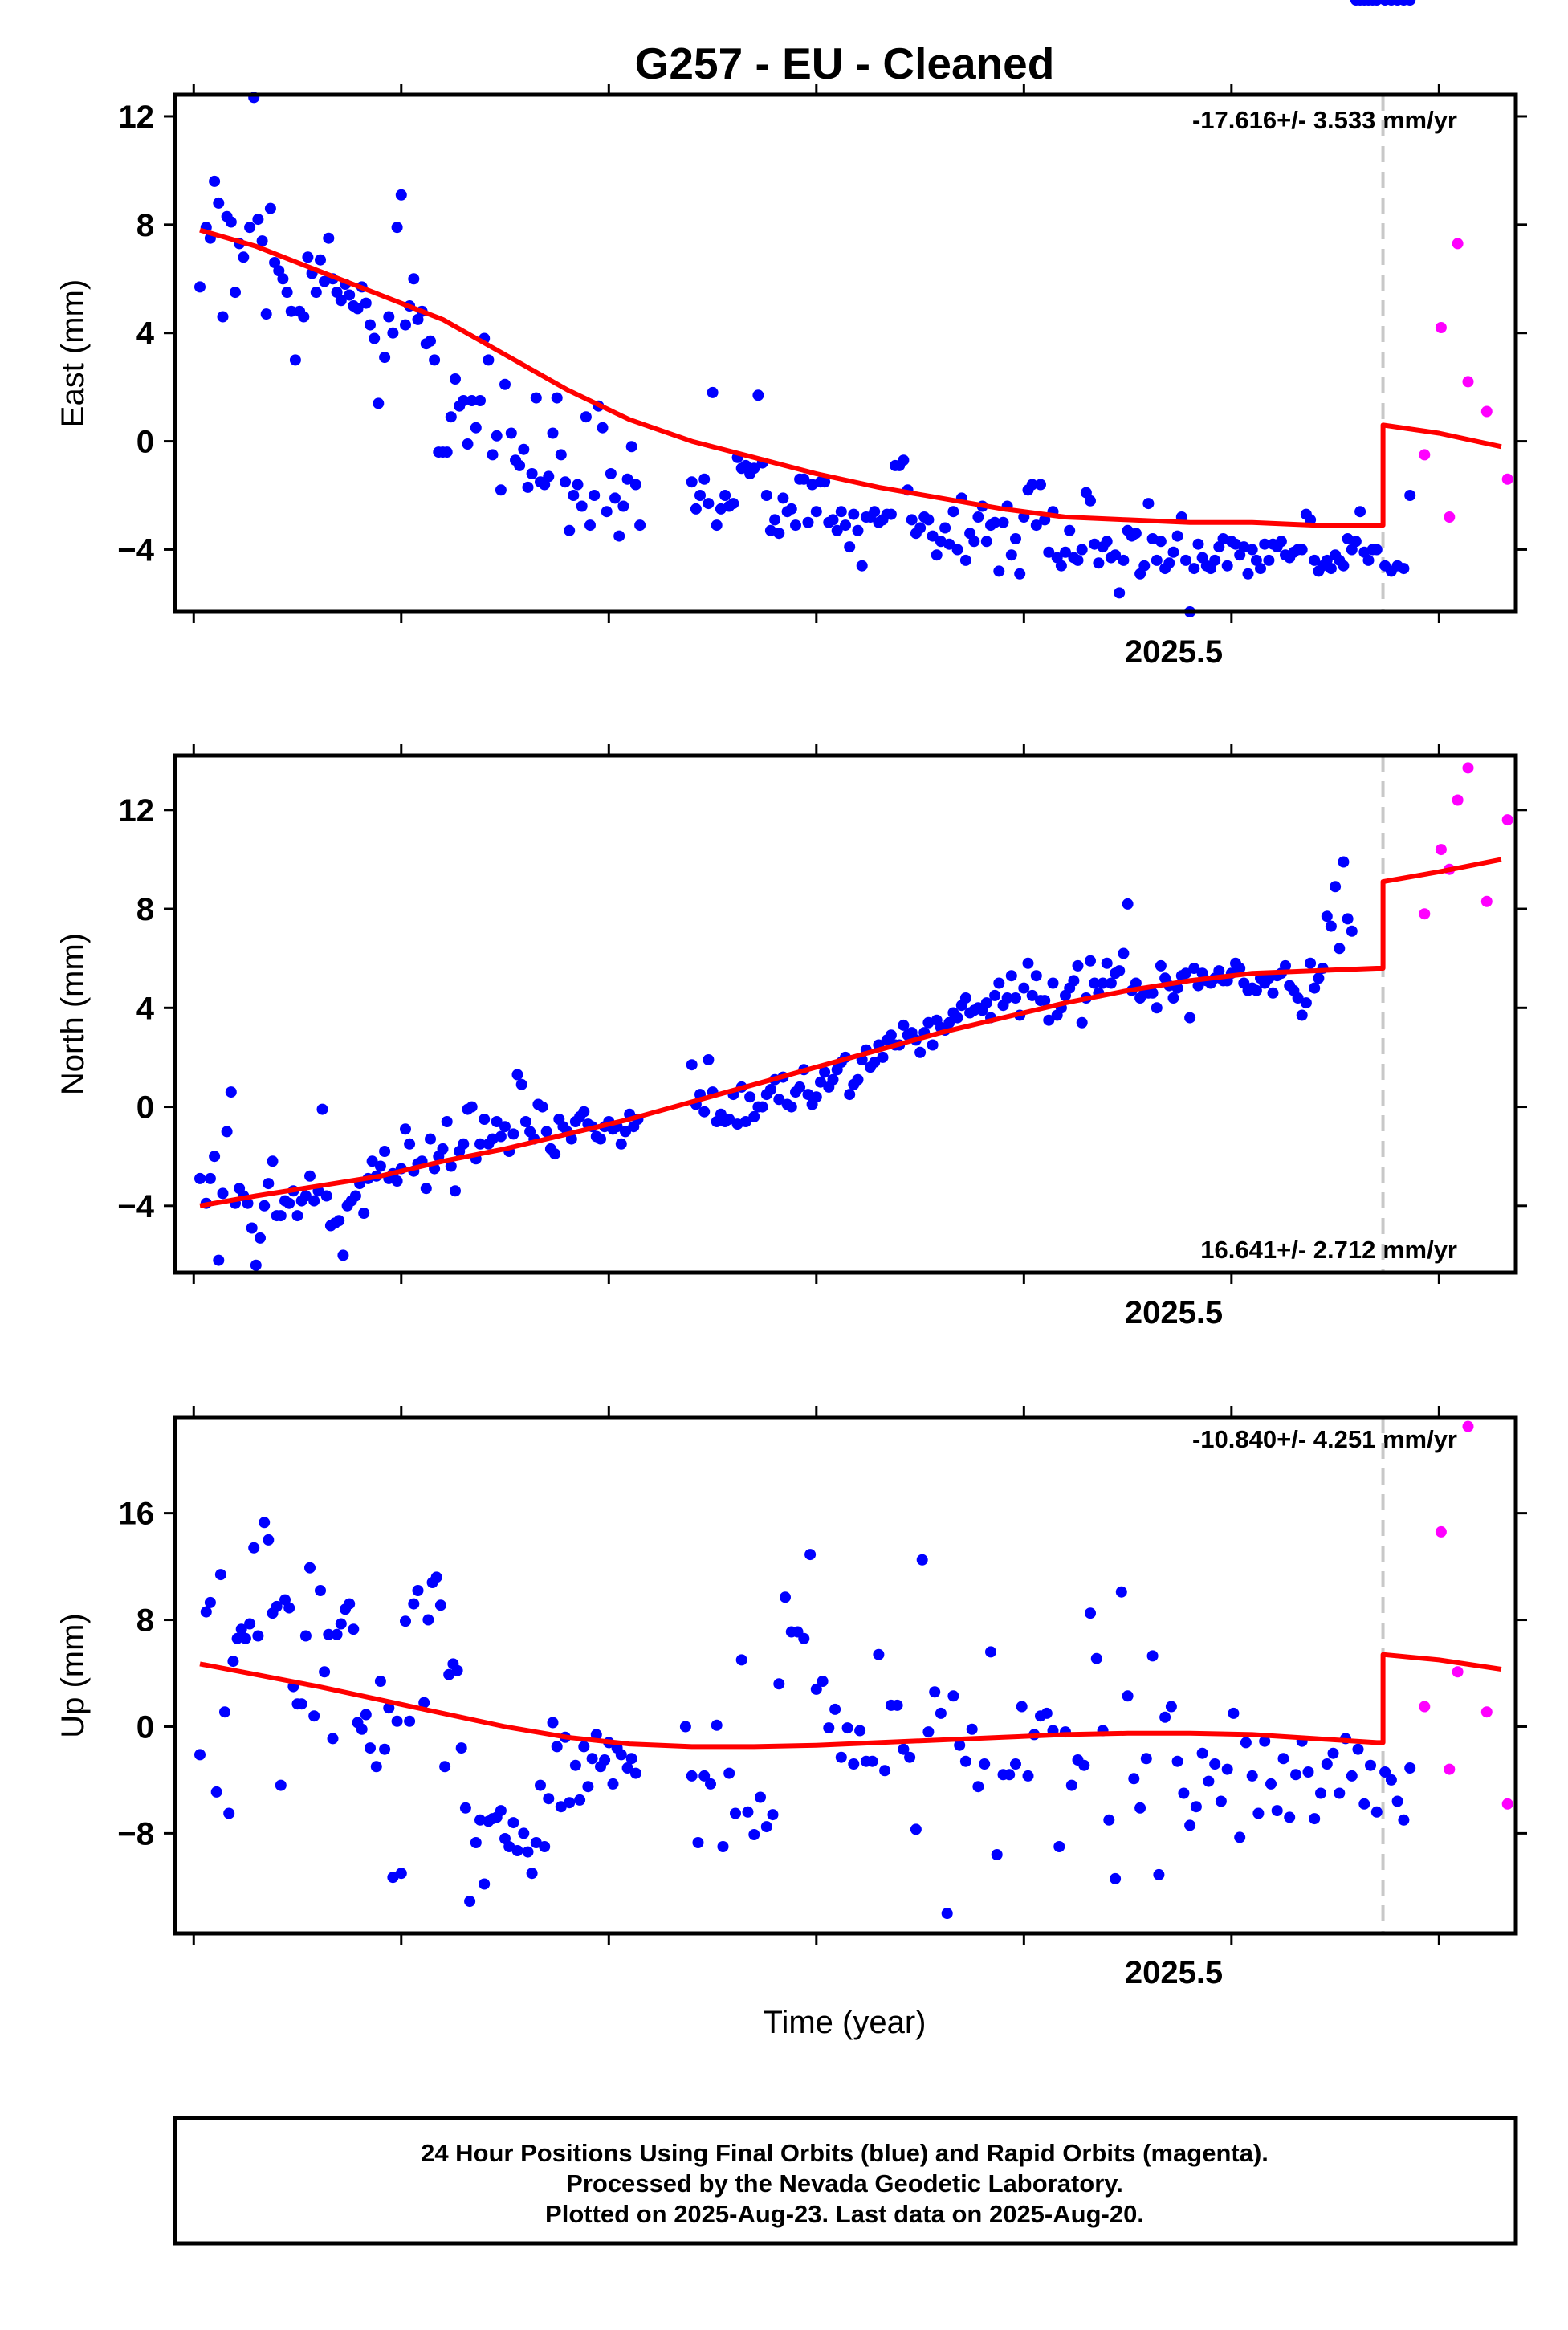 This screenshot has height=2330, width=1568. I want to click on east-ytick-label-4: 12, so click(137, 117).